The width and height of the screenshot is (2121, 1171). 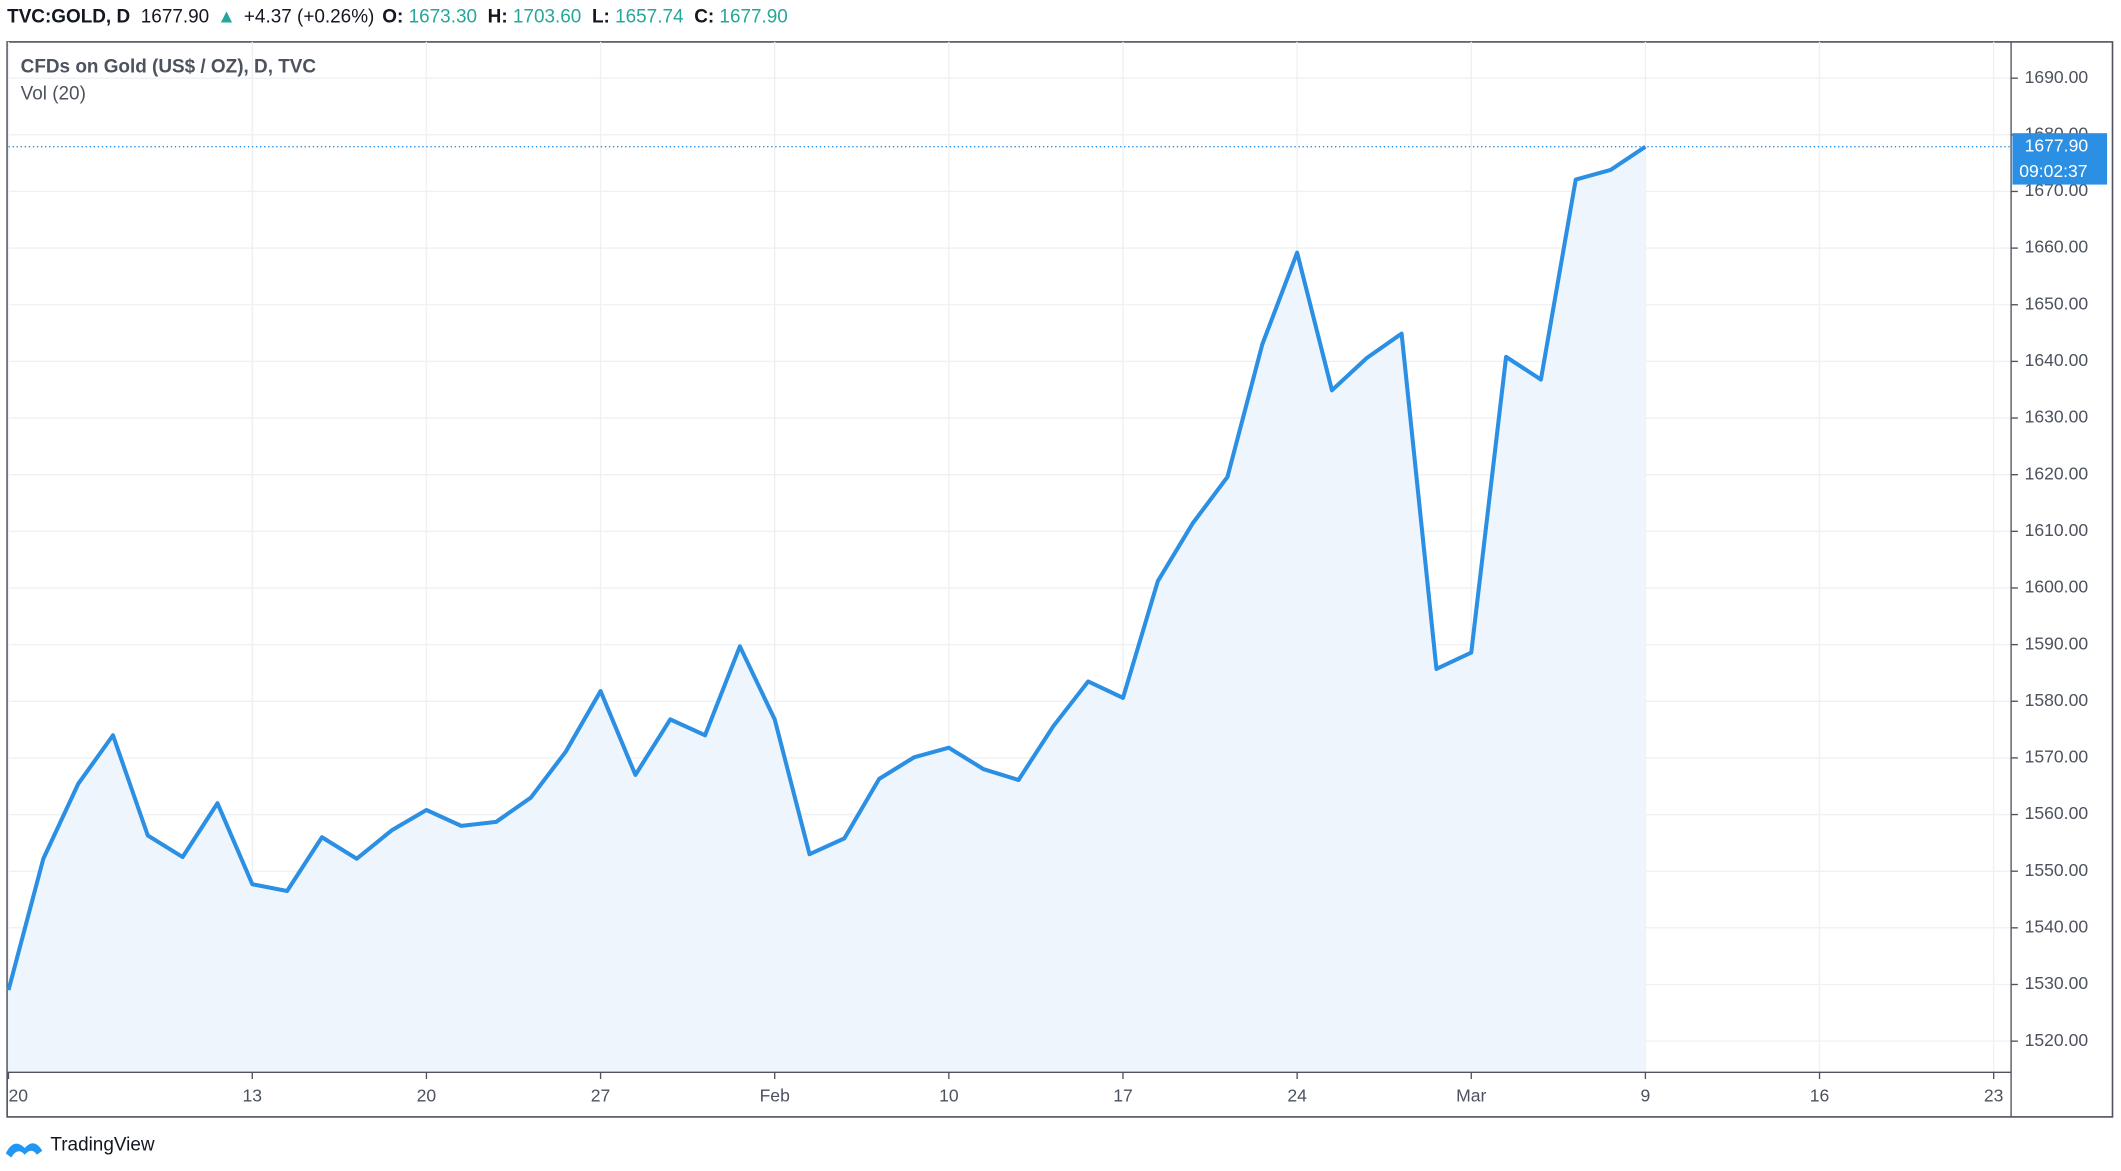 What do you see at coordinates (443, 17) in the screenshot?
I see `open: 1673.30` at bounding box center [443, 17].